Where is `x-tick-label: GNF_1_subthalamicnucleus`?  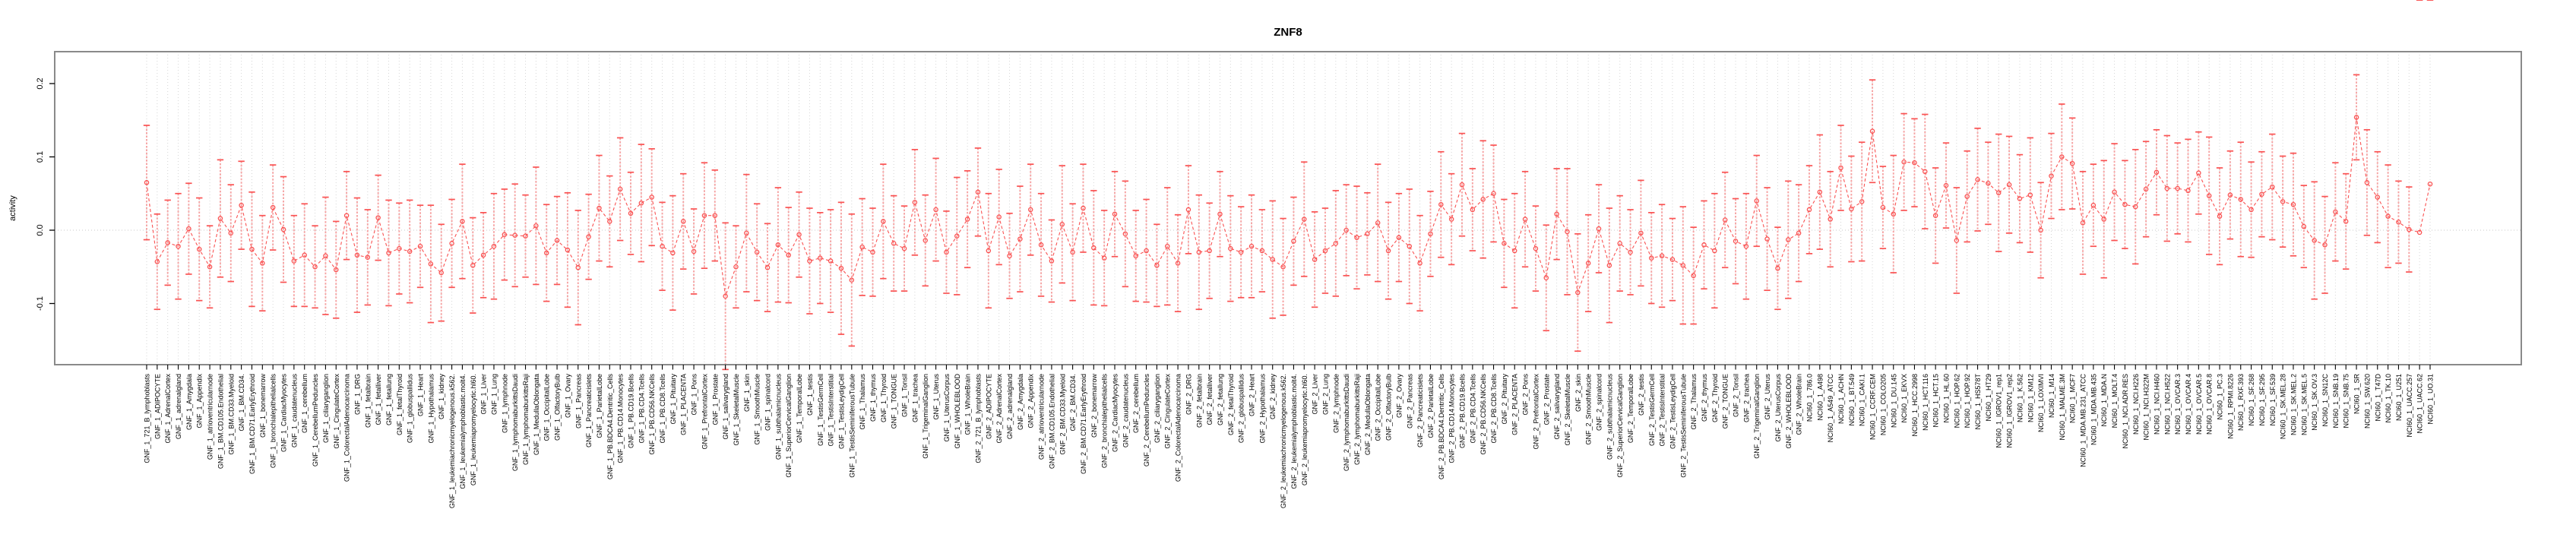
x-tick-label: GNF_1_subthalamicnucleus is located at coordinates (778, 417).